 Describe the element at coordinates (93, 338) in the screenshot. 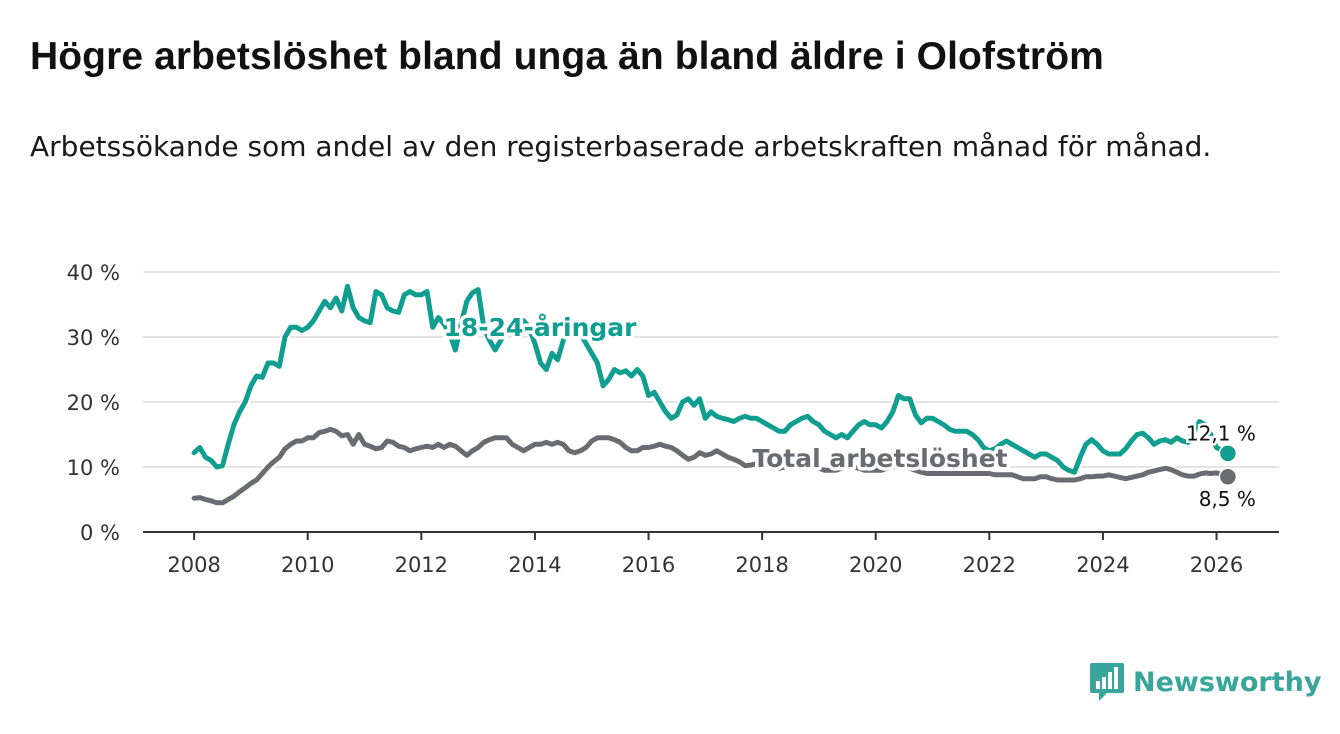

I see `y-tick-label: 30 %` at that location.